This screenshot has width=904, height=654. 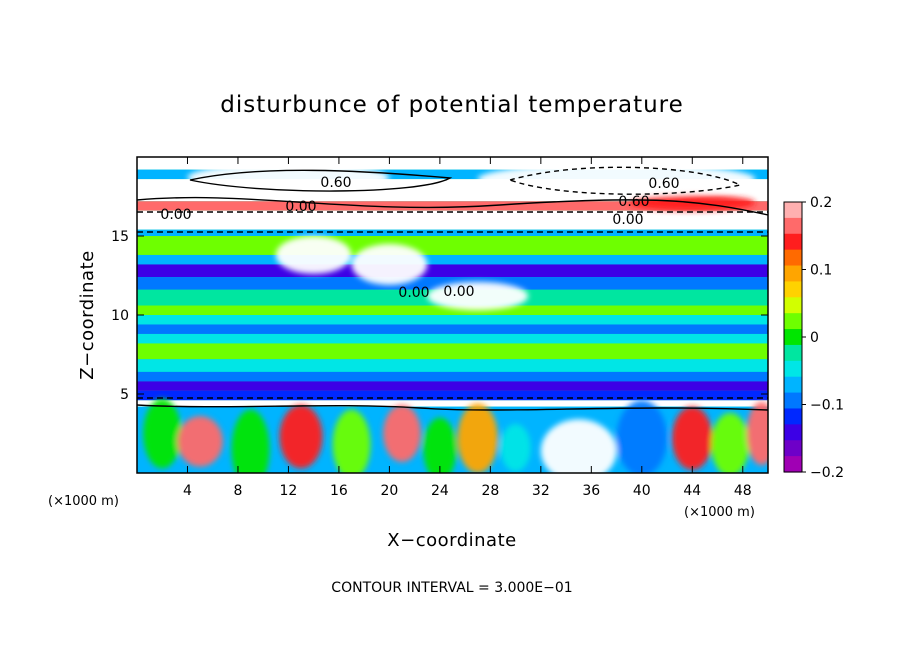 What do you see at coordinates (719, 512) in the screenshot?
I see `x-unit-right: (×1000 m)` at bounding box center [719, 512].